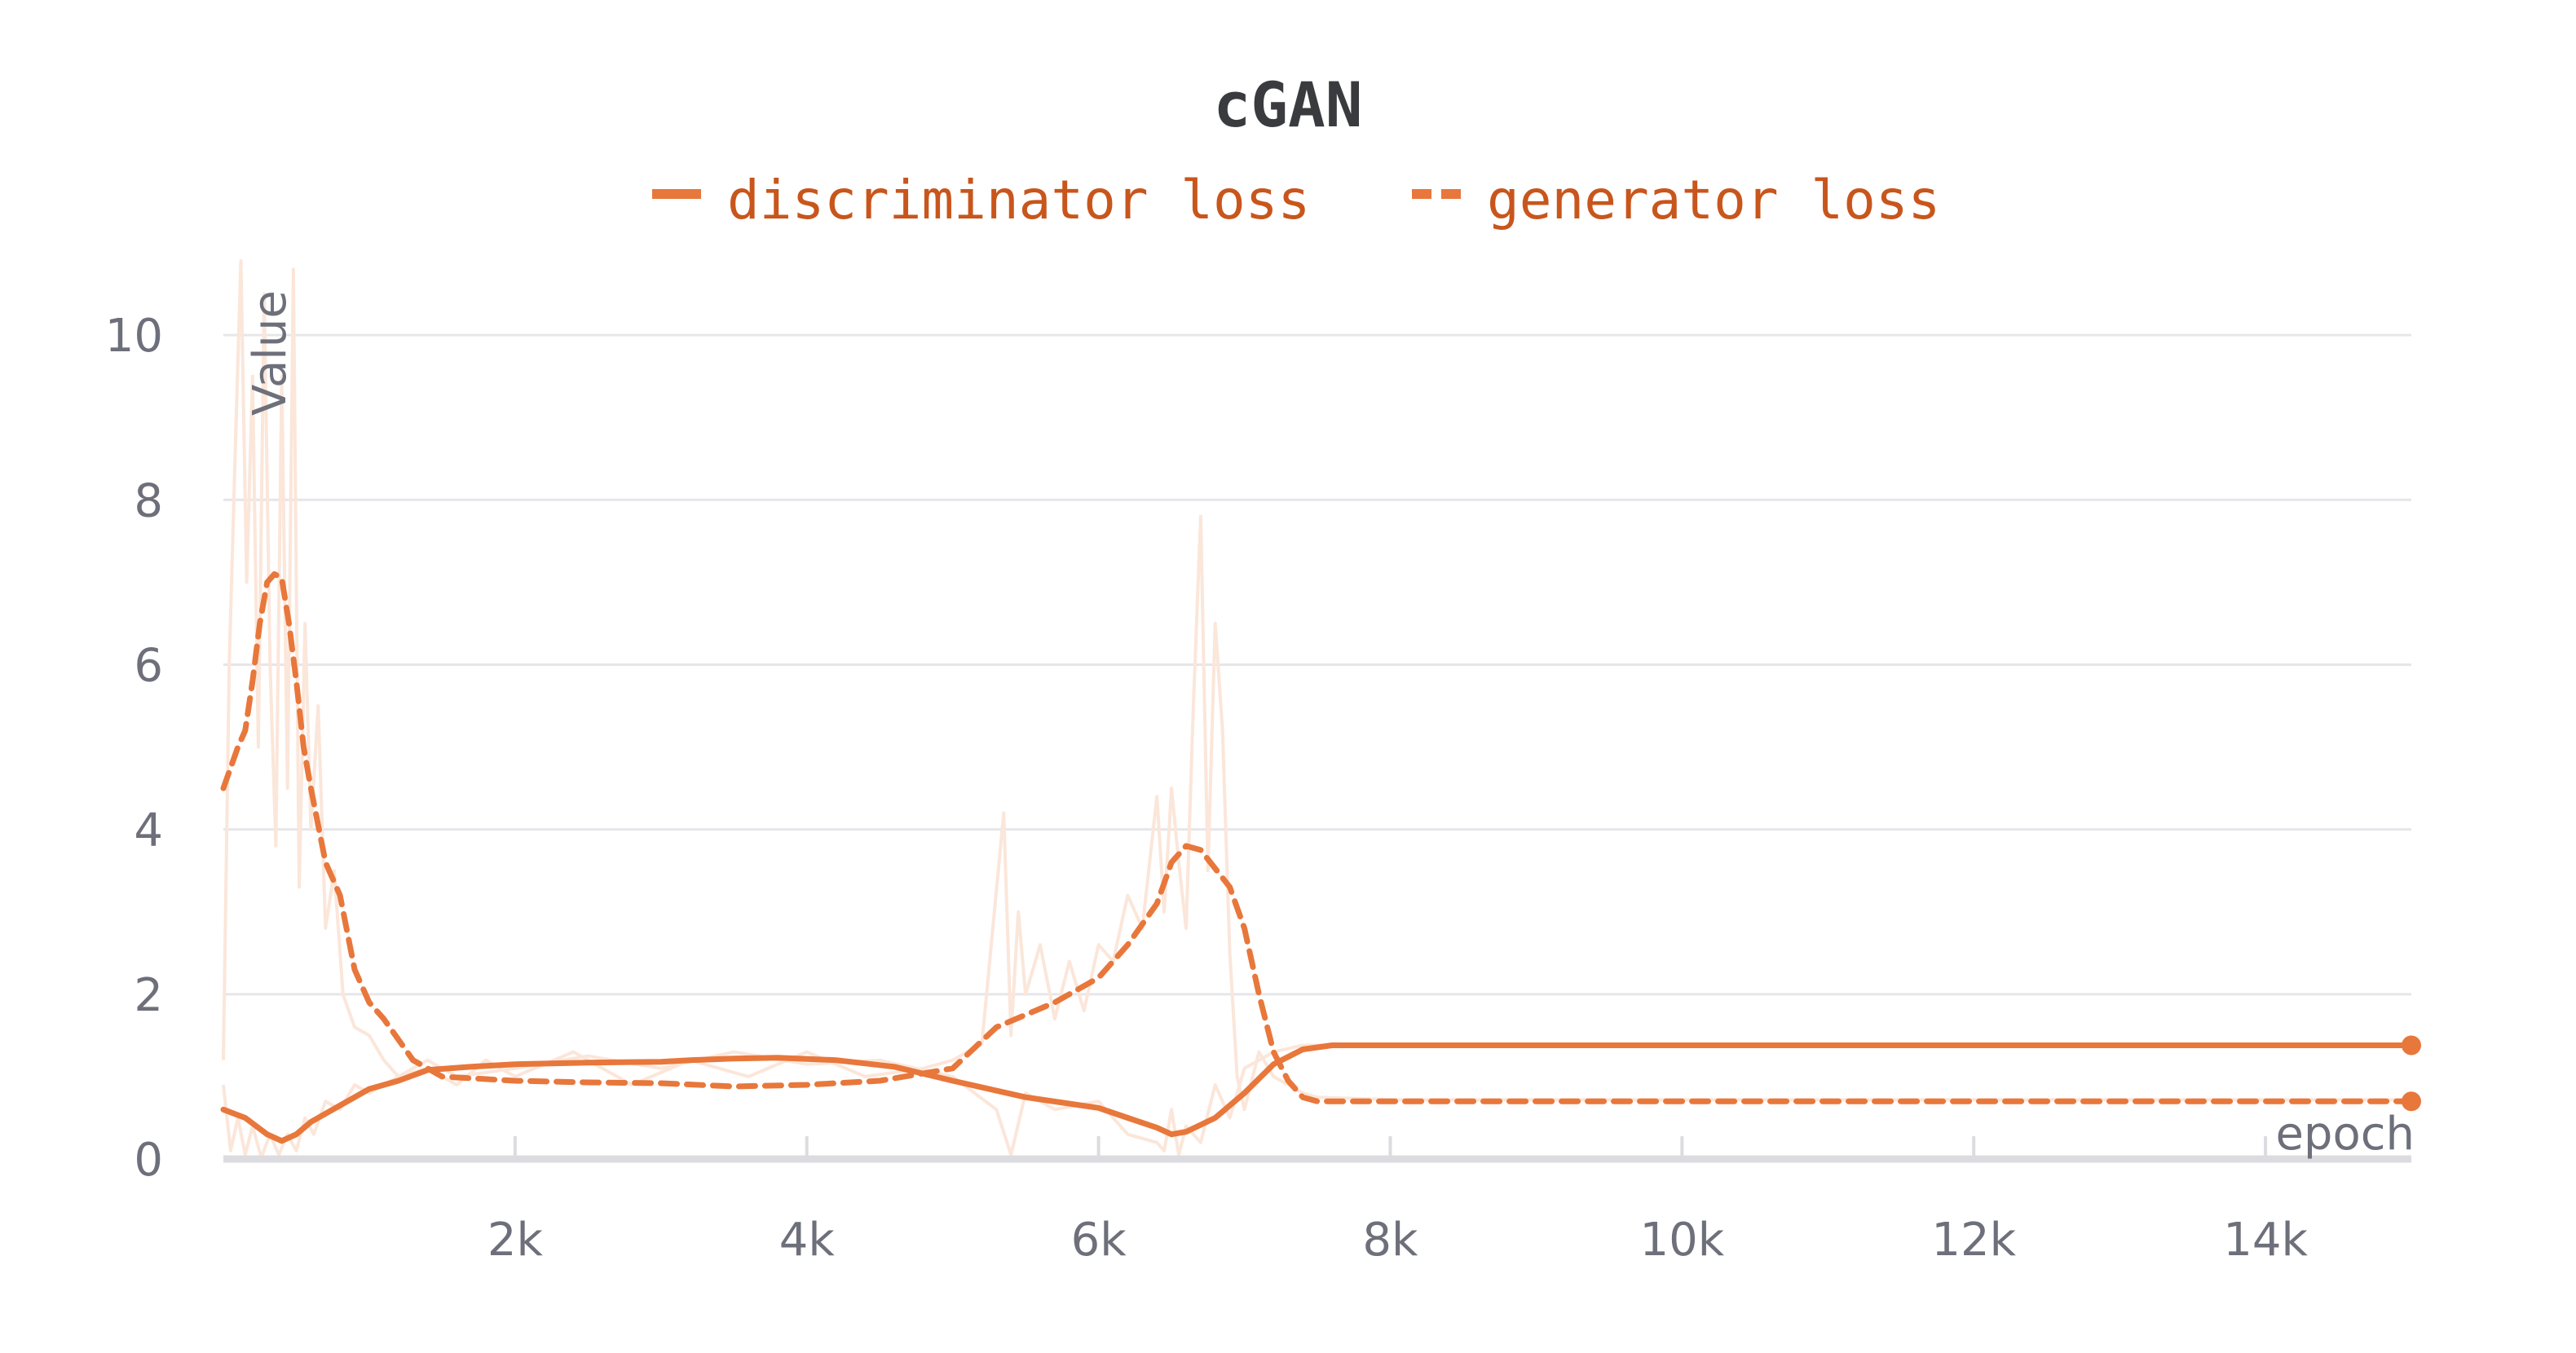  I want to click on legend-label-generator-loss: generator loss, so click(1713, 200).